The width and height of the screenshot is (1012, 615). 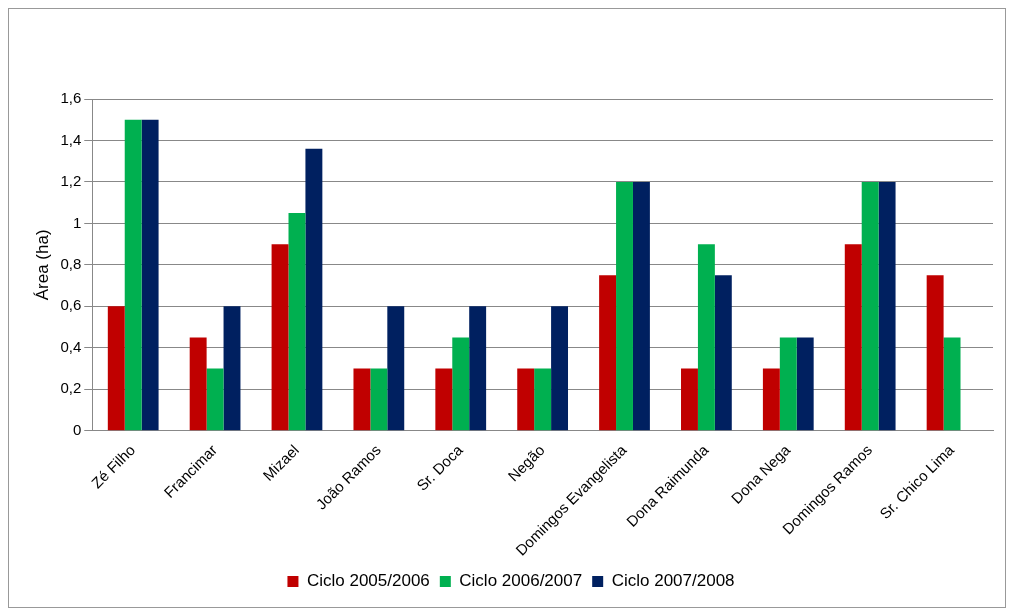 What do you see at coordinates (71, 346) in the screenshot?
I see `y-tick-label: 0,4` at bounding box center [71, 346].